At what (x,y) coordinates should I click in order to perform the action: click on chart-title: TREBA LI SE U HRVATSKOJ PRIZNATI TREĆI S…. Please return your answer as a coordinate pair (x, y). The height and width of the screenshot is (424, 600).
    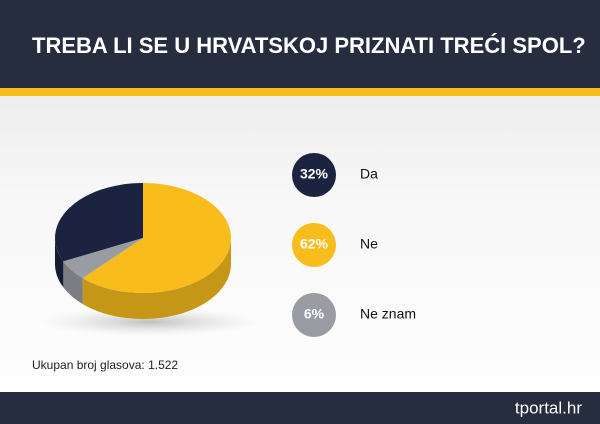
    Looking at the image, I should click on (309, 45).